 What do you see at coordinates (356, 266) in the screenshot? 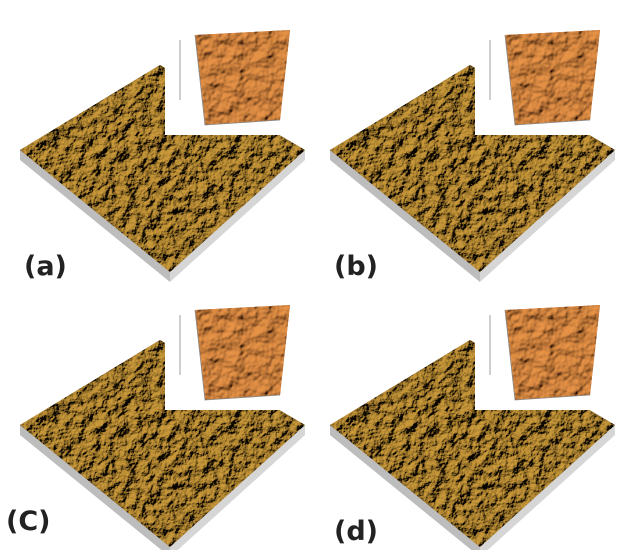
I see `panel-label: (b)` at bounding box center [356, 266].